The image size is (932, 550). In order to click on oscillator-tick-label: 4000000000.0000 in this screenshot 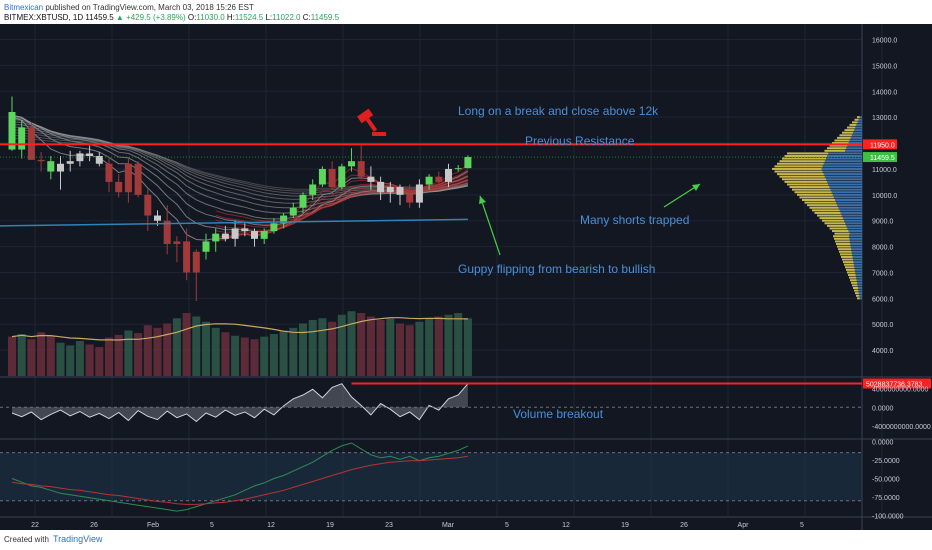, I will do `click(900, 389)`.